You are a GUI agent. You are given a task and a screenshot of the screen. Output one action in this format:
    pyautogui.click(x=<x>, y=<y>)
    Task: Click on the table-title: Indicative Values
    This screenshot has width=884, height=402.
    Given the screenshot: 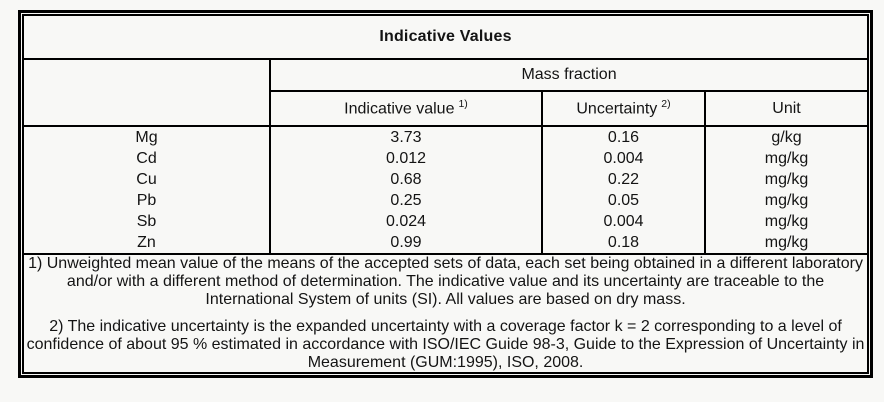 What is the action you would take?
    pyautogui.click(x=445, y=37)
    